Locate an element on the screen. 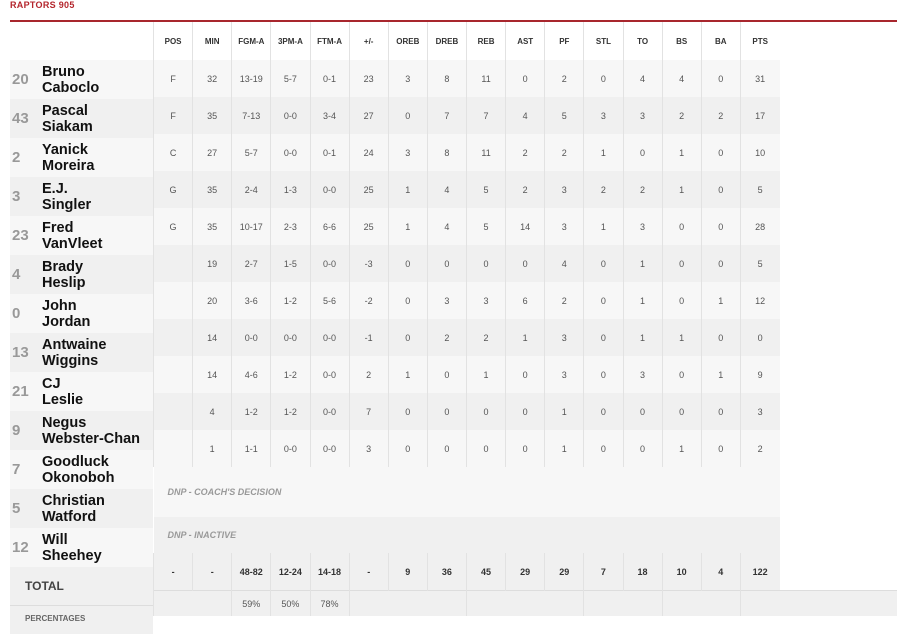 The image size is (897, 634). team-title: RAPTORS 905 is located at coordinates (42, 5).